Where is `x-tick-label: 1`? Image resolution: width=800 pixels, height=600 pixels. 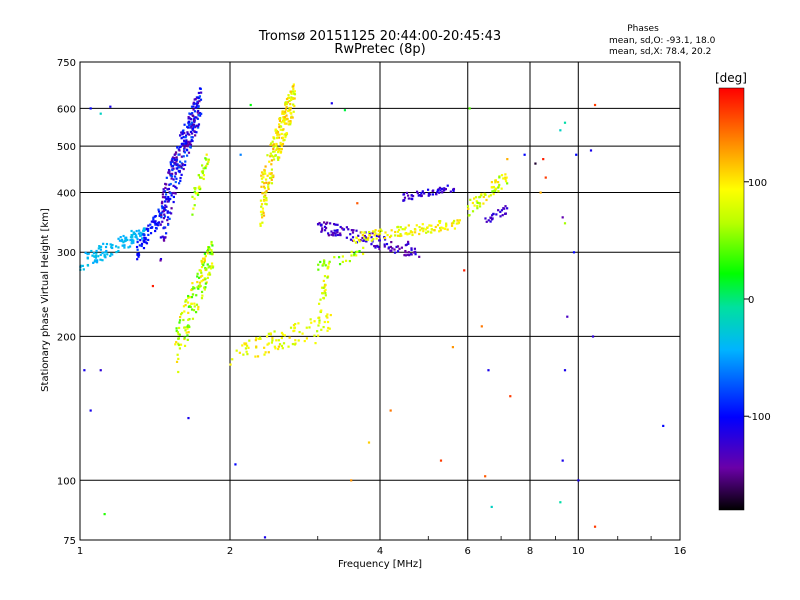
x-tick-label: 1 is located at coordinates (80, 551).